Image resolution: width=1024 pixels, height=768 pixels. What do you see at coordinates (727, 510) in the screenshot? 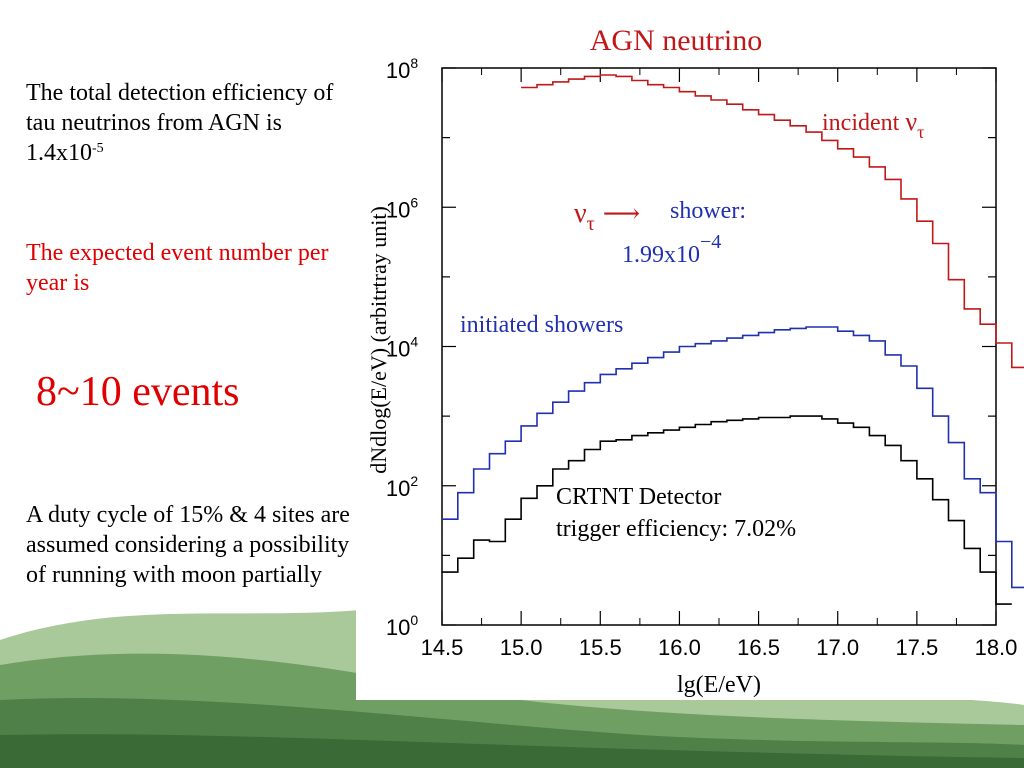
I see `series-black-histogram` at bounding box center [727, 510].